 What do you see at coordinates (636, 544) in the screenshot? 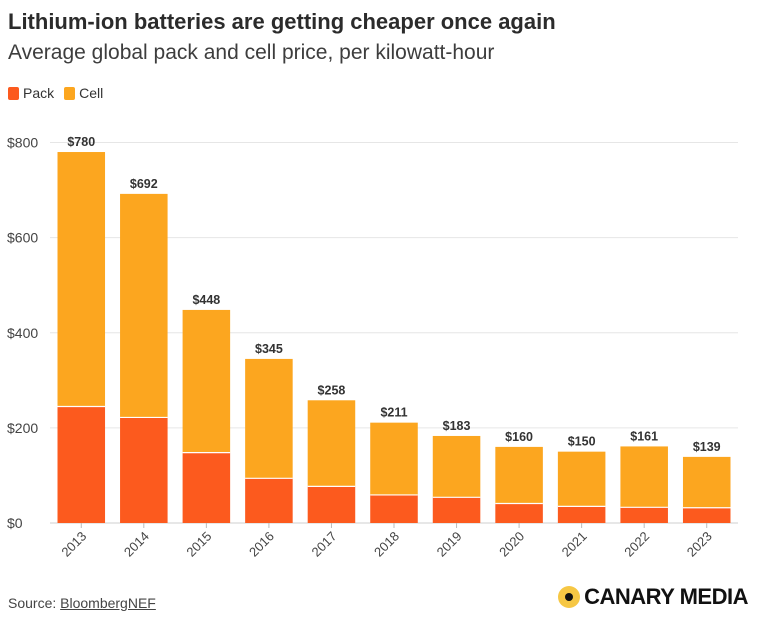
I see `x-tick-label: 2022` at bounding box center [636, 544].